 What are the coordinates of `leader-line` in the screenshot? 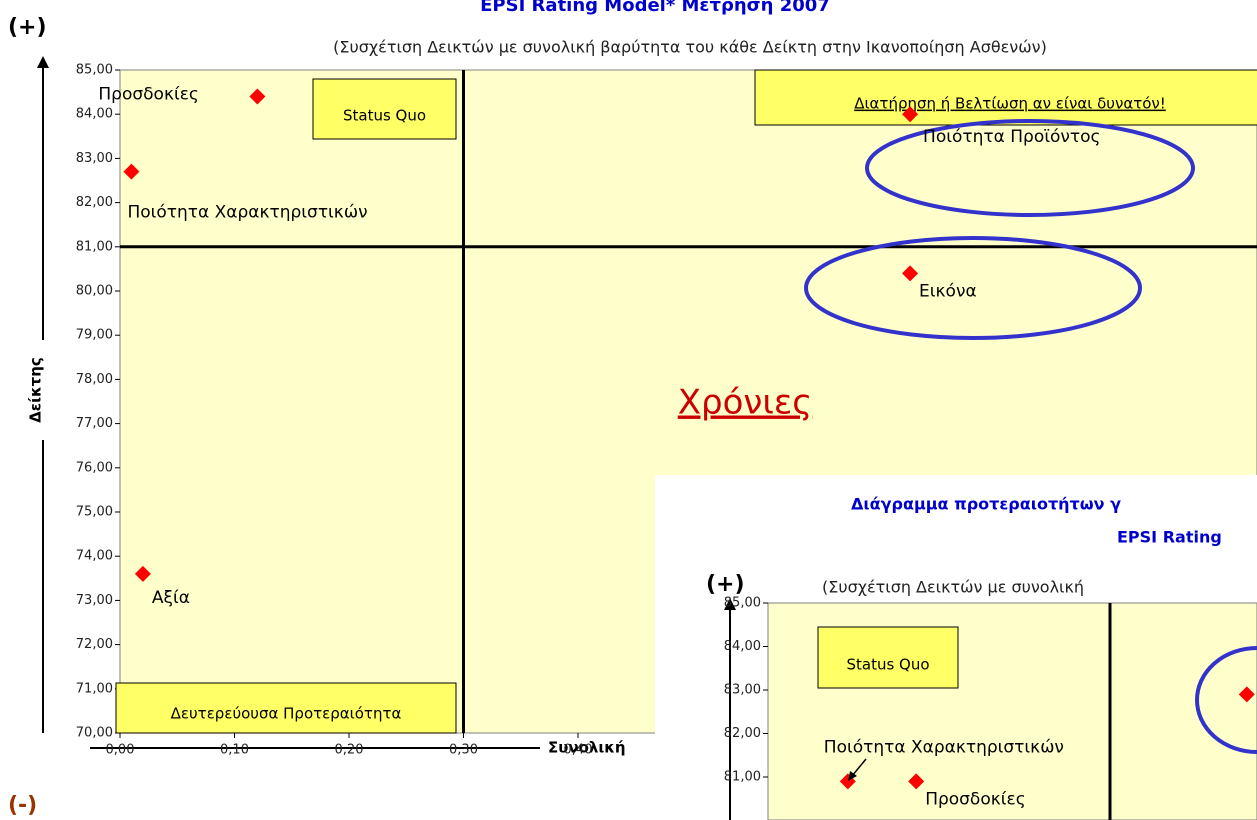 It's located at (859, 767).